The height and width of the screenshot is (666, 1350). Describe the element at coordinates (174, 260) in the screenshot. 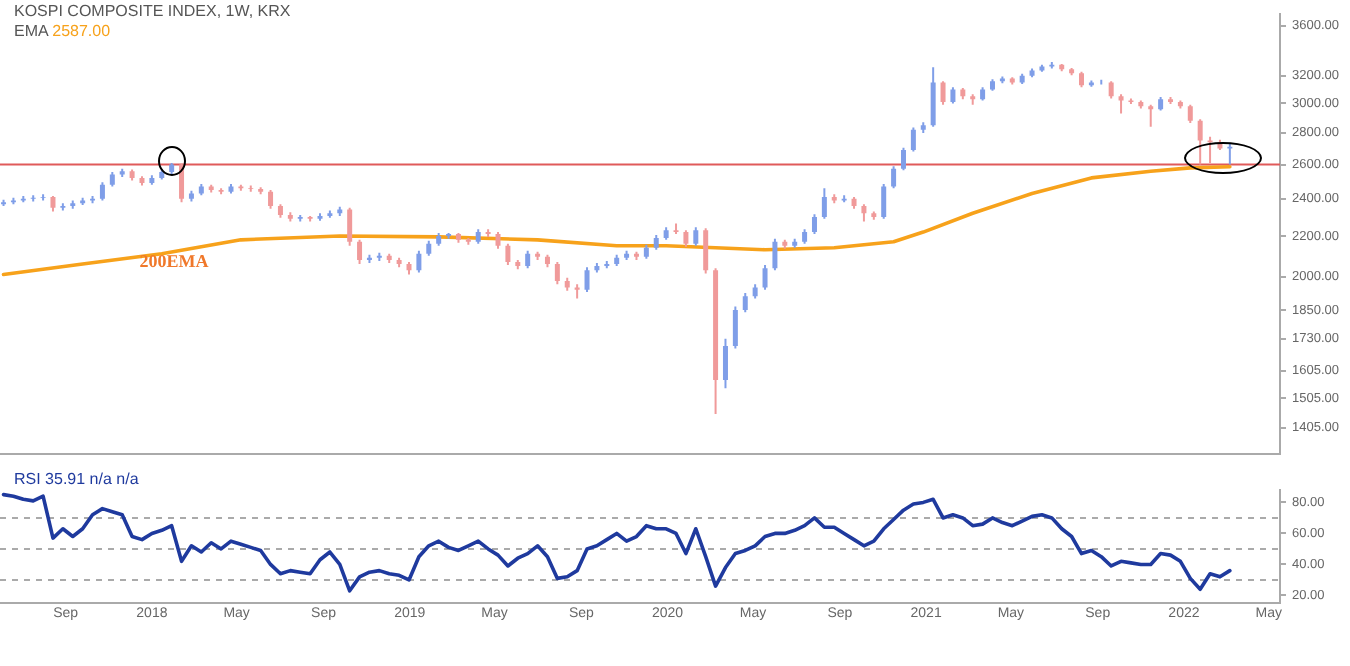

I see `annotation: 200EMA` at that location.